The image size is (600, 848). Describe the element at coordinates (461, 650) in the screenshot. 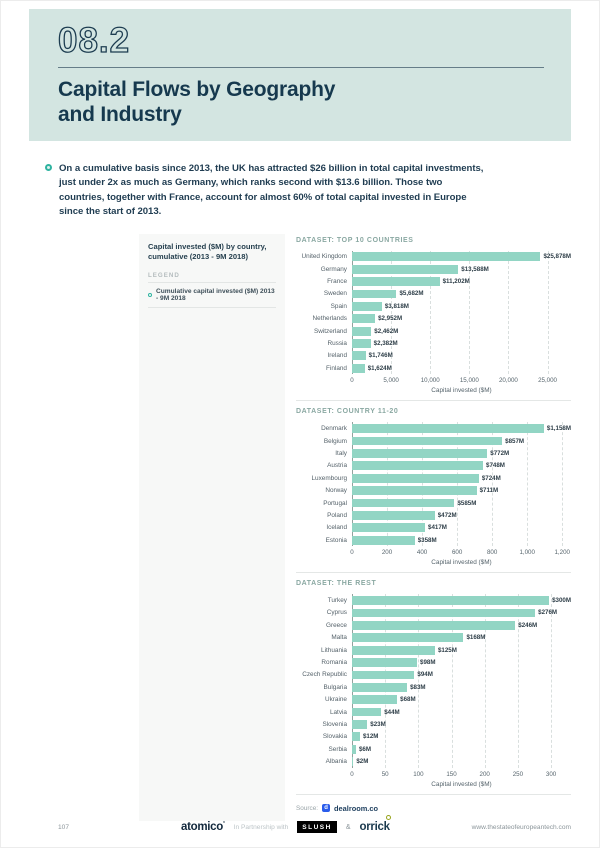

I see `bar-row: $125M` at that location.